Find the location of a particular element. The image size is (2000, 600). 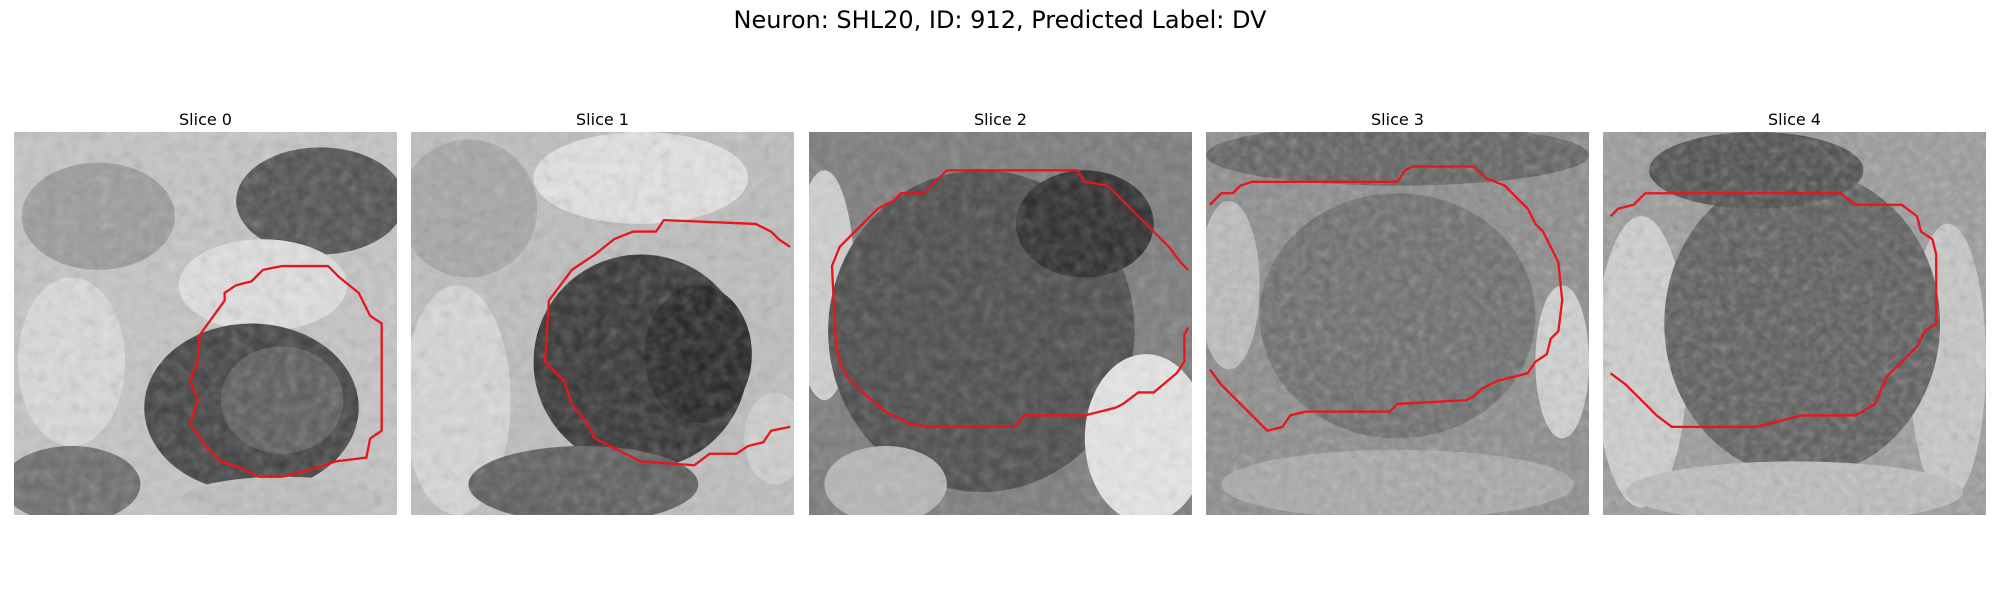

slice-title-4: Slice 4 is located at coordinates (1794, 119).